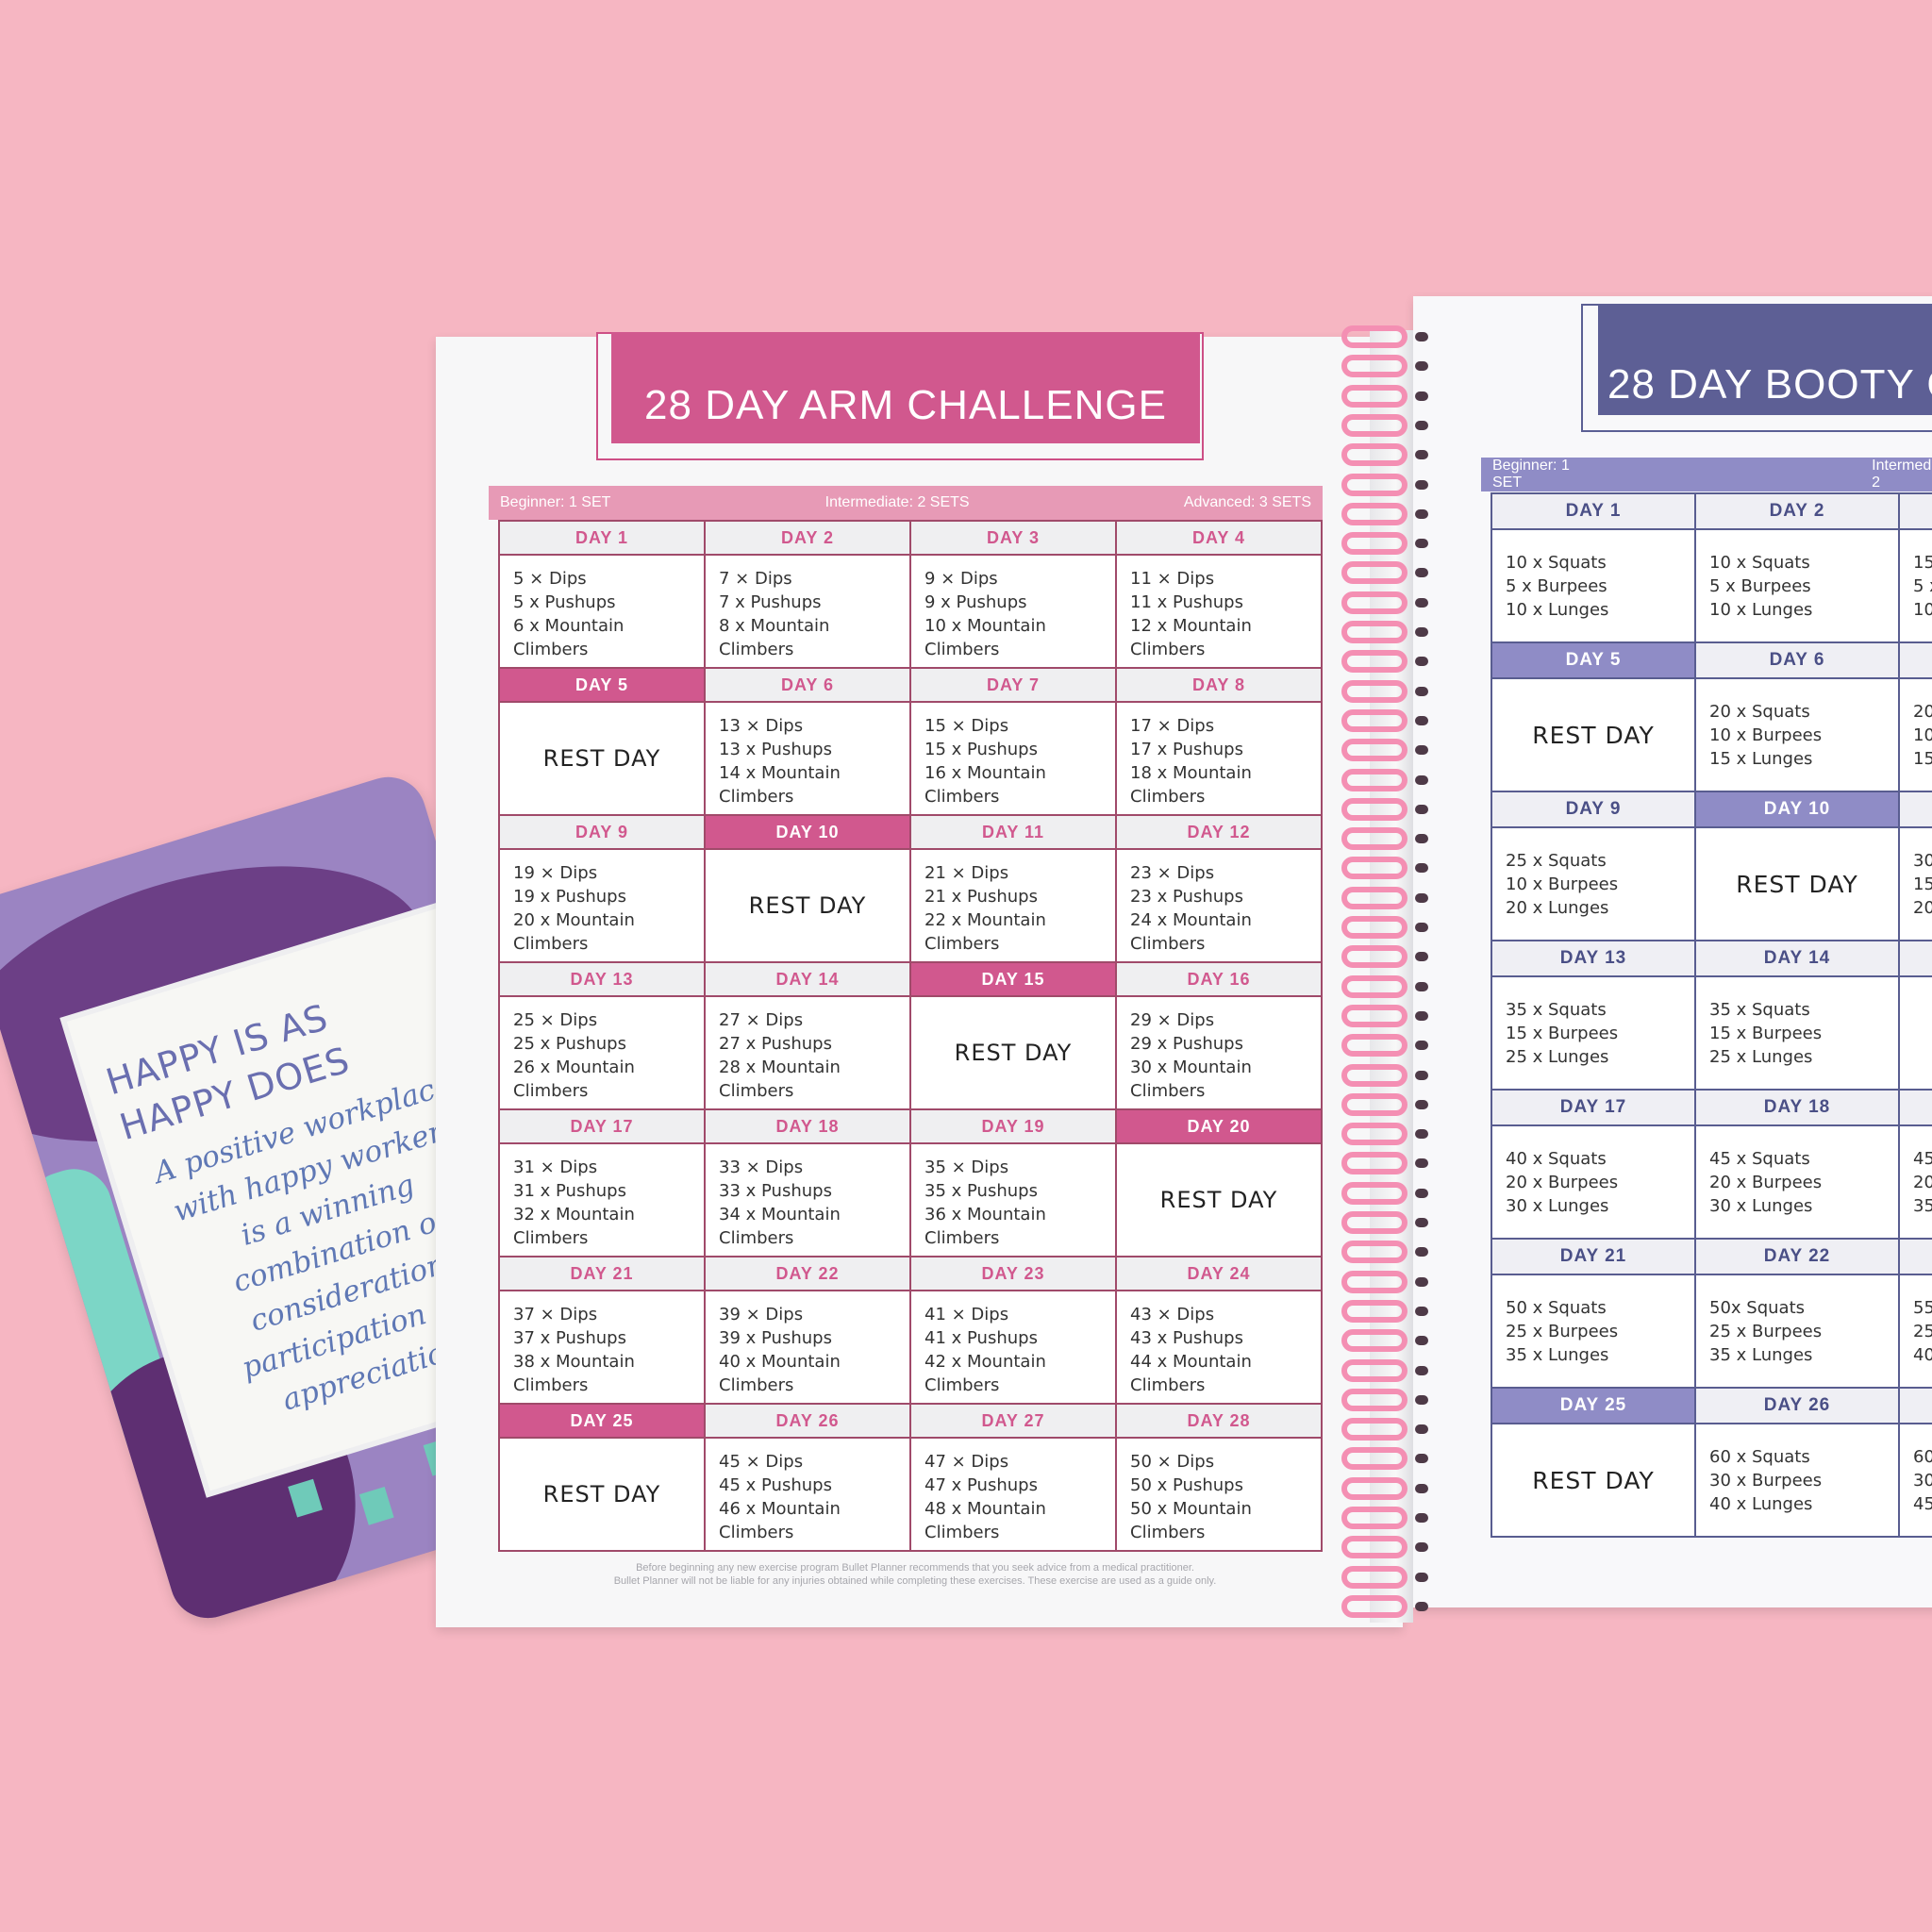 This screenshot has width=1932, height=1932. What do you see at coordinates (1013, 1421) in the screenshot?
I see `day-header: DAY 27` at bounding box center [1013, 1421].